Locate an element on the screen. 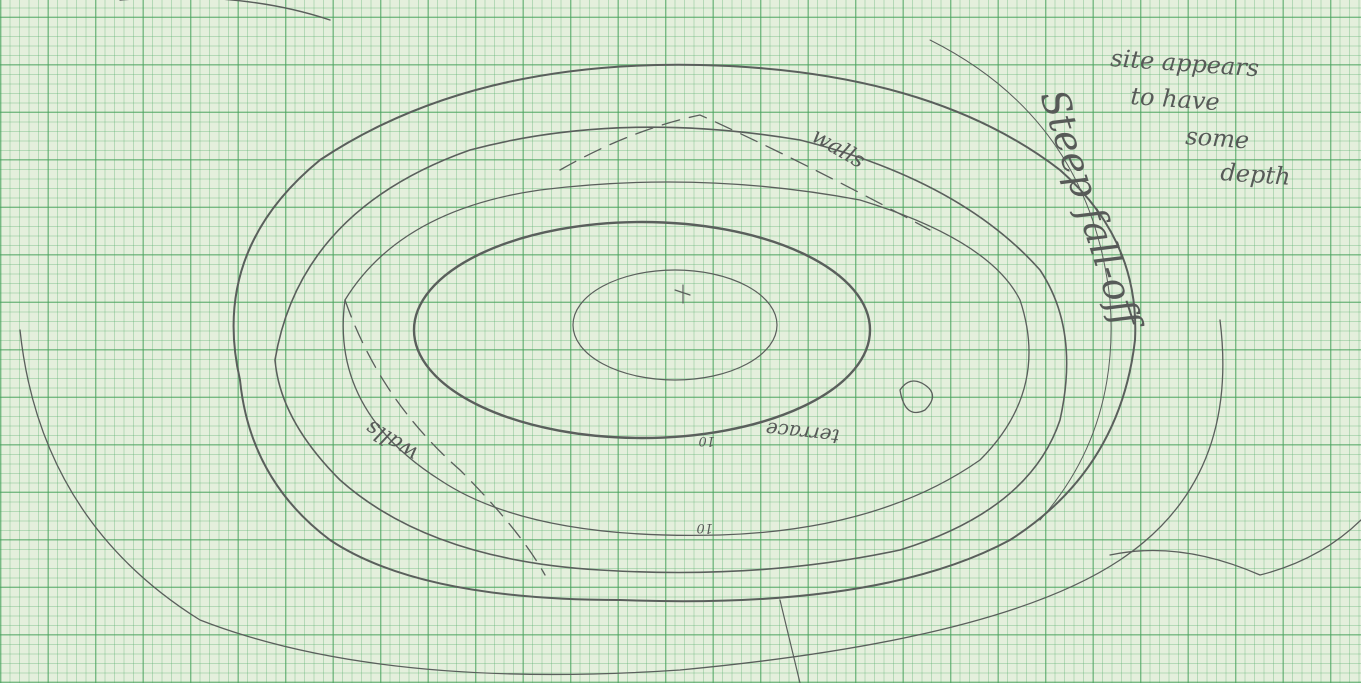  pointer-line is located at coordinates (790, 641).